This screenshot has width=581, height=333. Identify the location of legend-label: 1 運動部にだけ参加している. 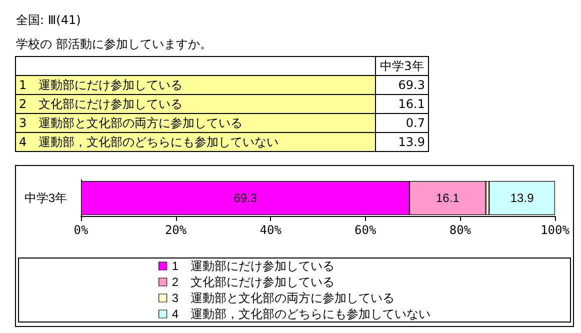
(253, 266).